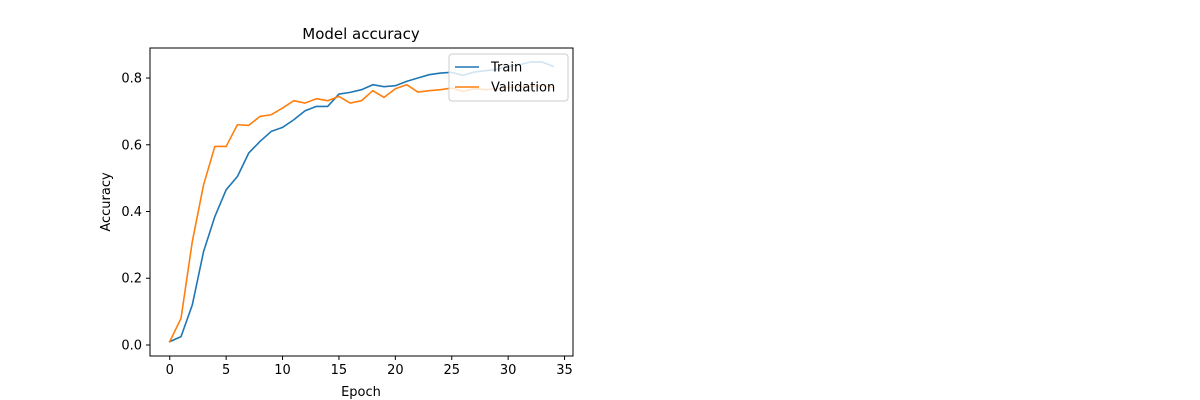 Image resolution: width=1200 pixels, height=400 pixels. Describe the element at coordinates (361, 392) in the screenshot. I see `x-axis-label: Epoch` at that location.